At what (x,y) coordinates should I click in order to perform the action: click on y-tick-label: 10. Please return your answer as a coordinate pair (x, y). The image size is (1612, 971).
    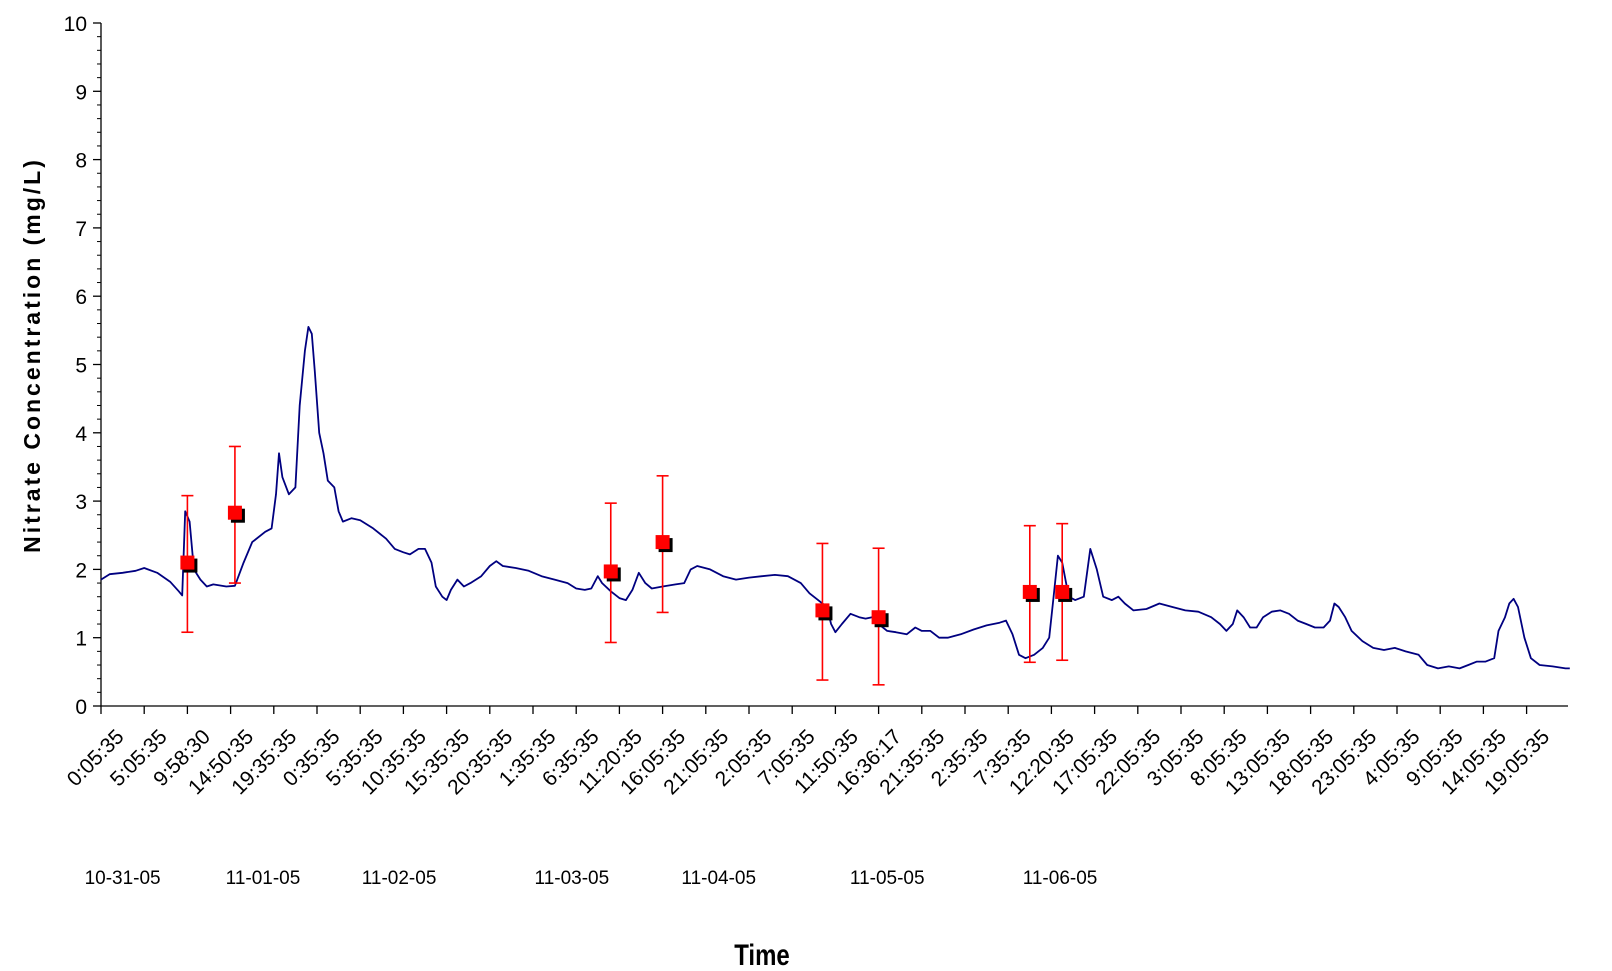
    Looking at the image, I should click on (75, 24).